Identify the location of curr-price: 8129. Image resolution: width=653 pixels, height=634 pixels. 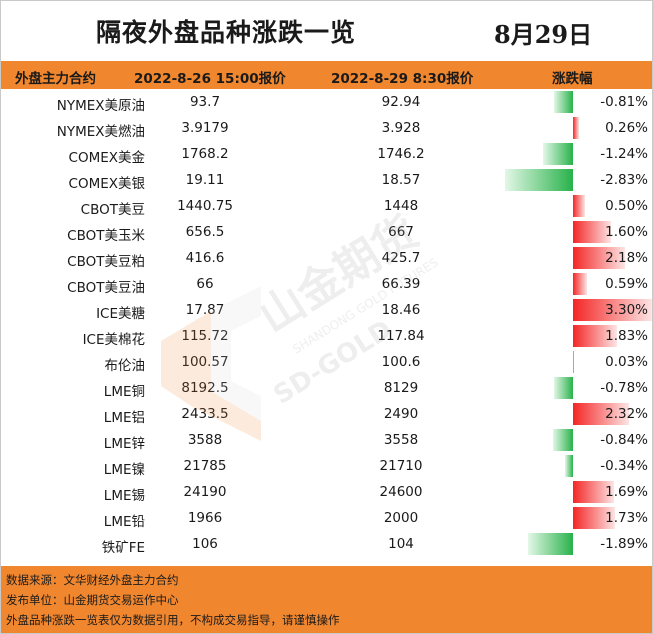
(401, 388).